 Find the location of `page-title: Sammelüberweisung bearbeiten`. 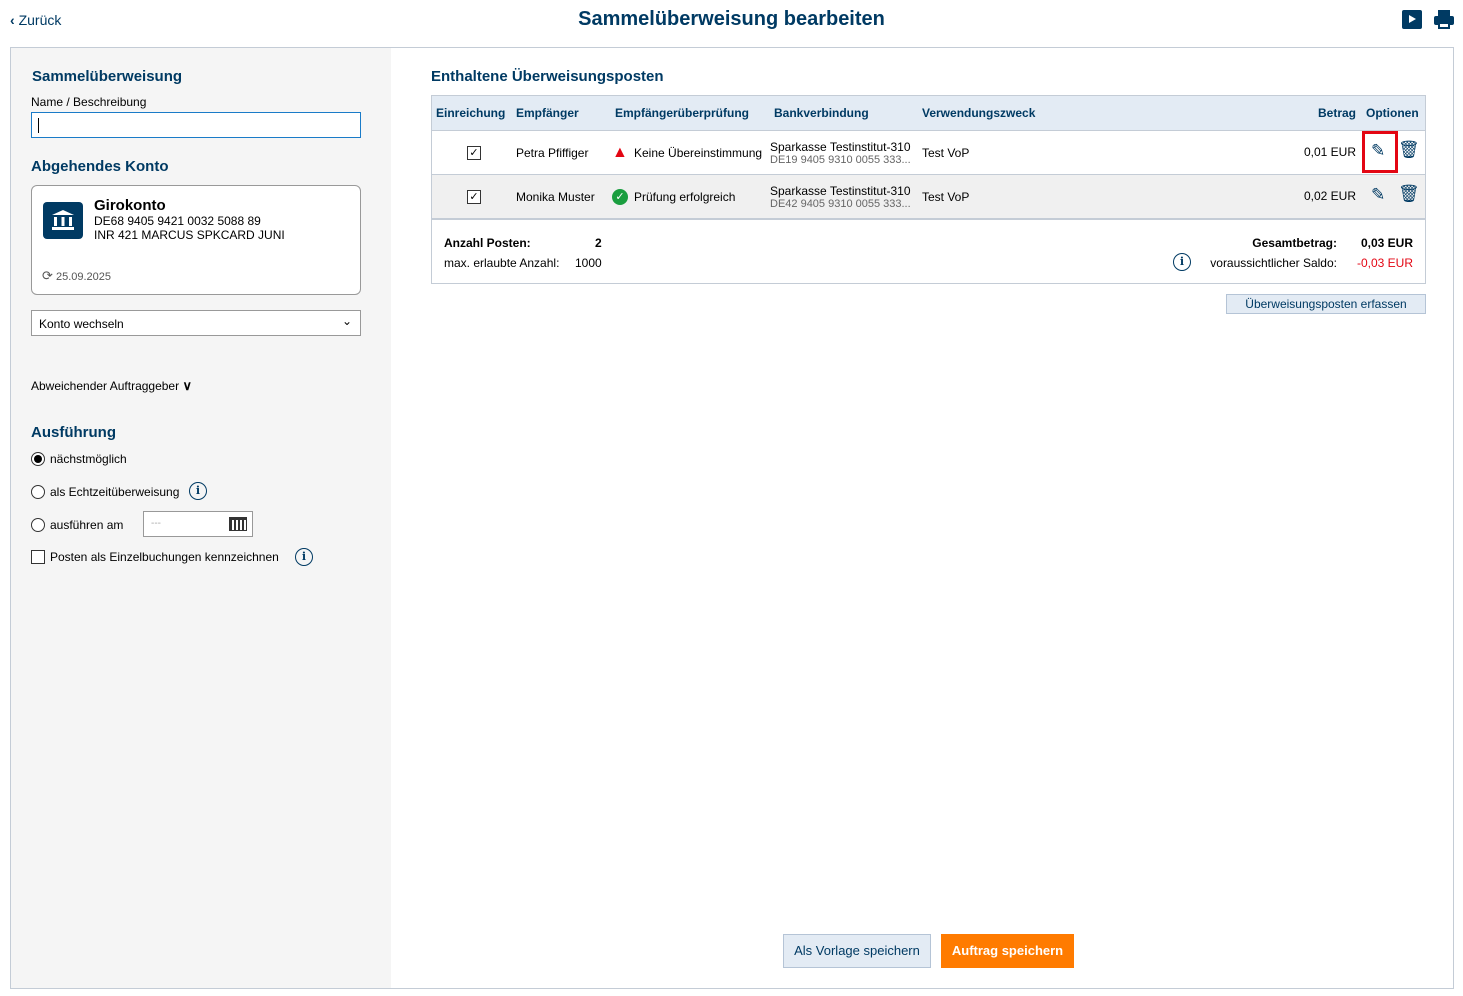

page-title: Sammelüberweisung bearbeiten is located at coordinates (731, 19).